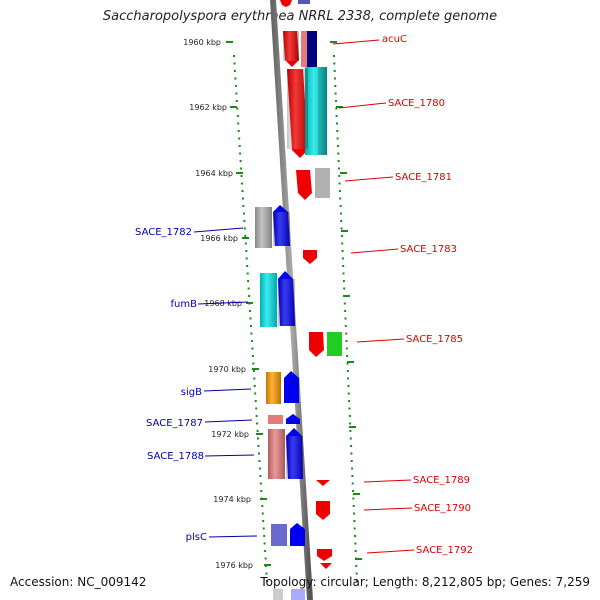 This screenshot has width=600, height=600. I want to click on gene-label-SACE_1788: SACE_1788, so click(175, 456).